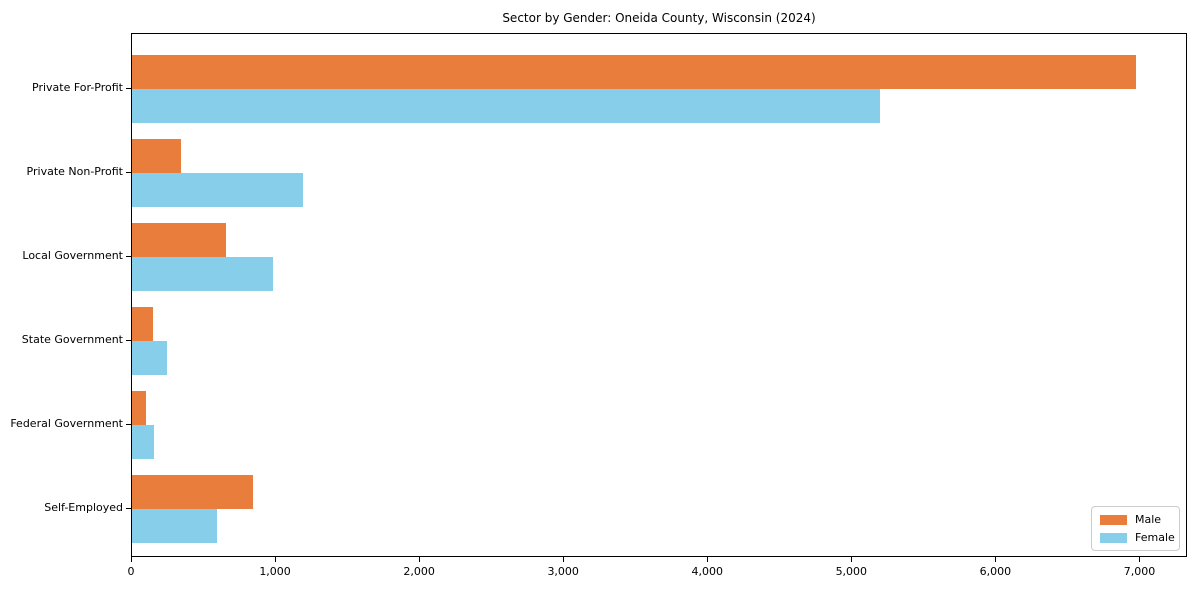 The image size is (1200, 600). I want to click on x-tick-label-6000: 6,000, so click(995, 571).